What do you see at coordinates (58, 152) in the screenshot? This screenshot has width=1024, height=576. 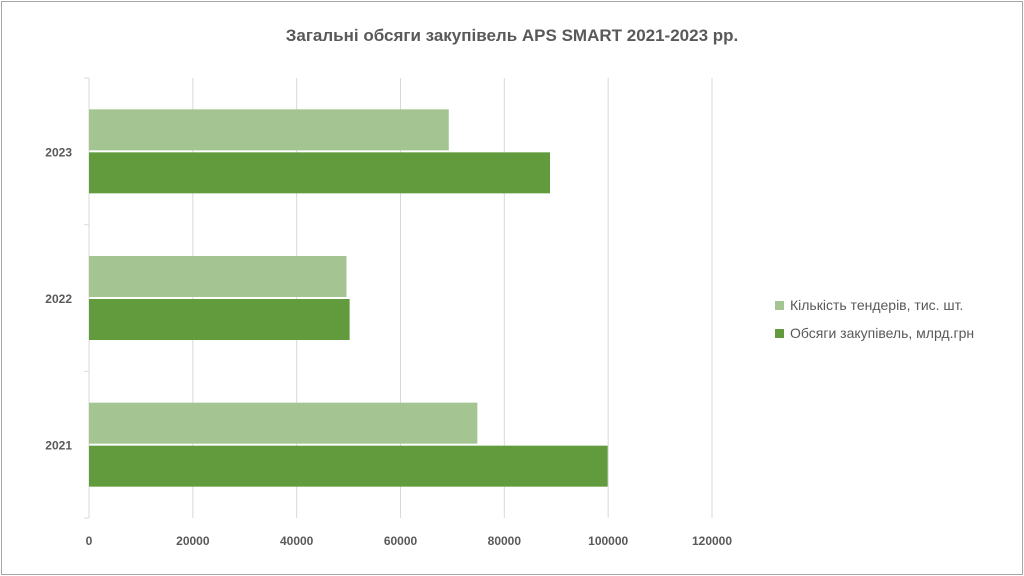 I see `y-tick-label: 2023` at bounding box center [58, 152].